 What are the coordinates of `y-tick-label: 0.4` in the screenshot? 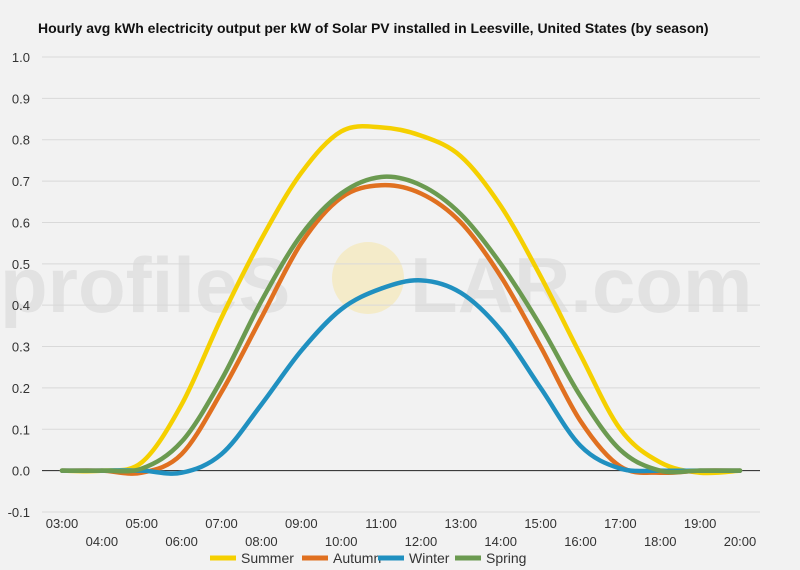 It's located at (21, 305).